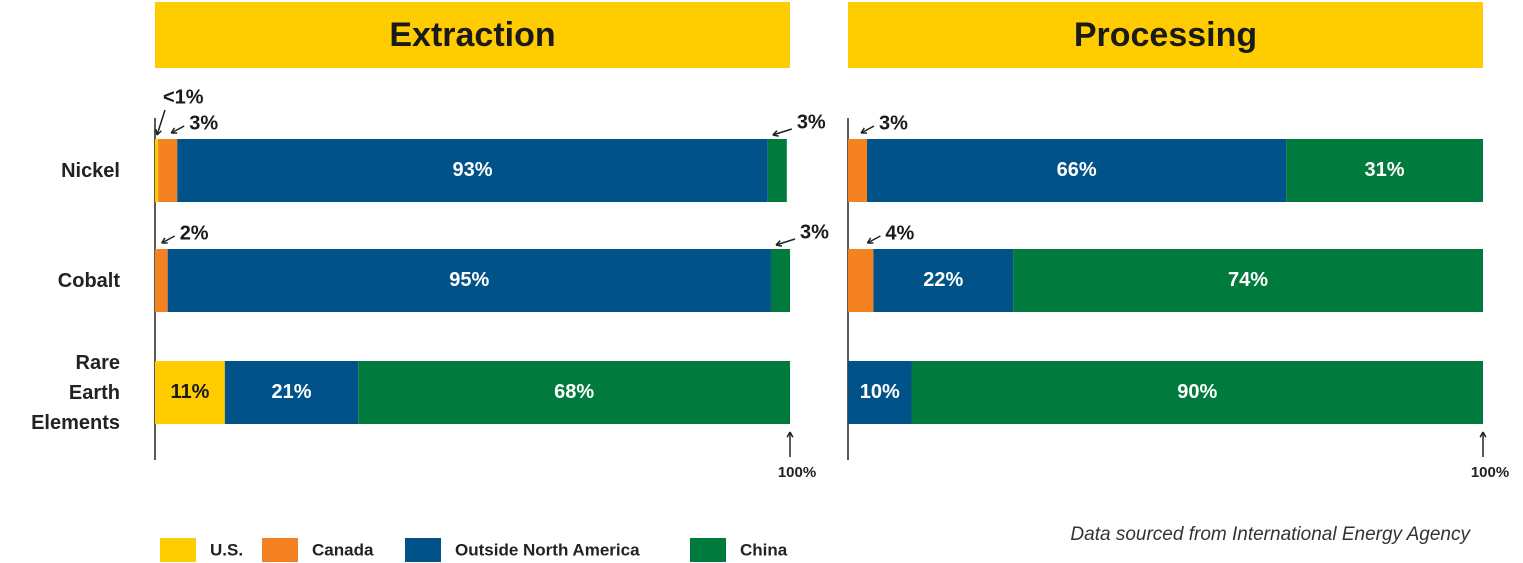  I want to click on data-label: 31%, so click(1385, 170).